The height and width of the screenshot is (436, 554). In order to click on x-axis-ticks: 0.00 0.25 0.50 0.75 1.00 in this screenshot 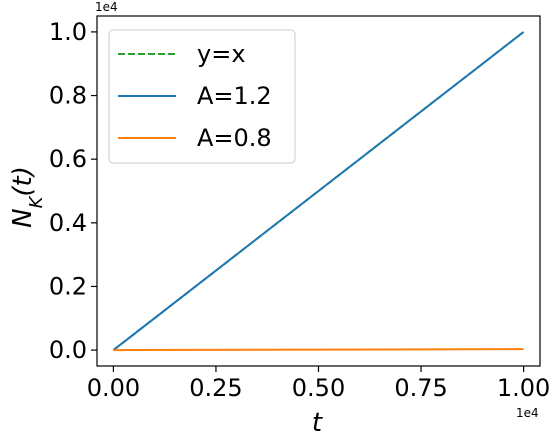, I will do `click(318, 384)`.